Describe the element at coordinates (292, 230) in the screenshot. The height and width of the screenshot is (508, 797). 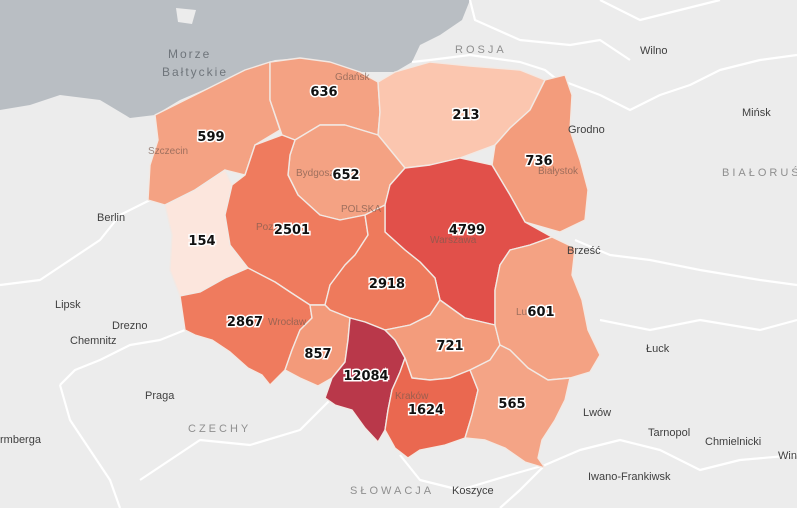
I see `value-label-wielkopolskie: 2501` at that location.